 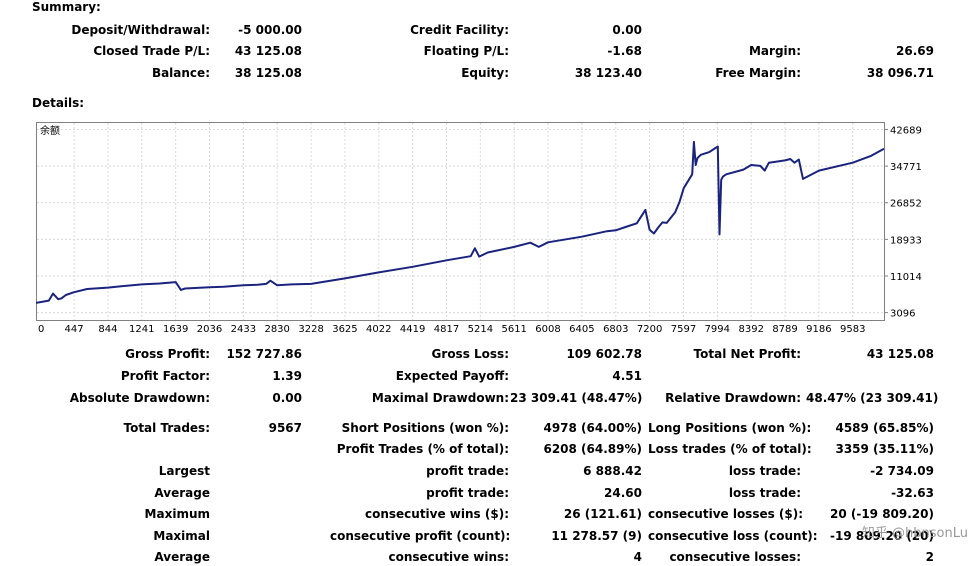 I want to click on closed-pl-label: Closed Trade P/L:, so click(x=151, y=51).